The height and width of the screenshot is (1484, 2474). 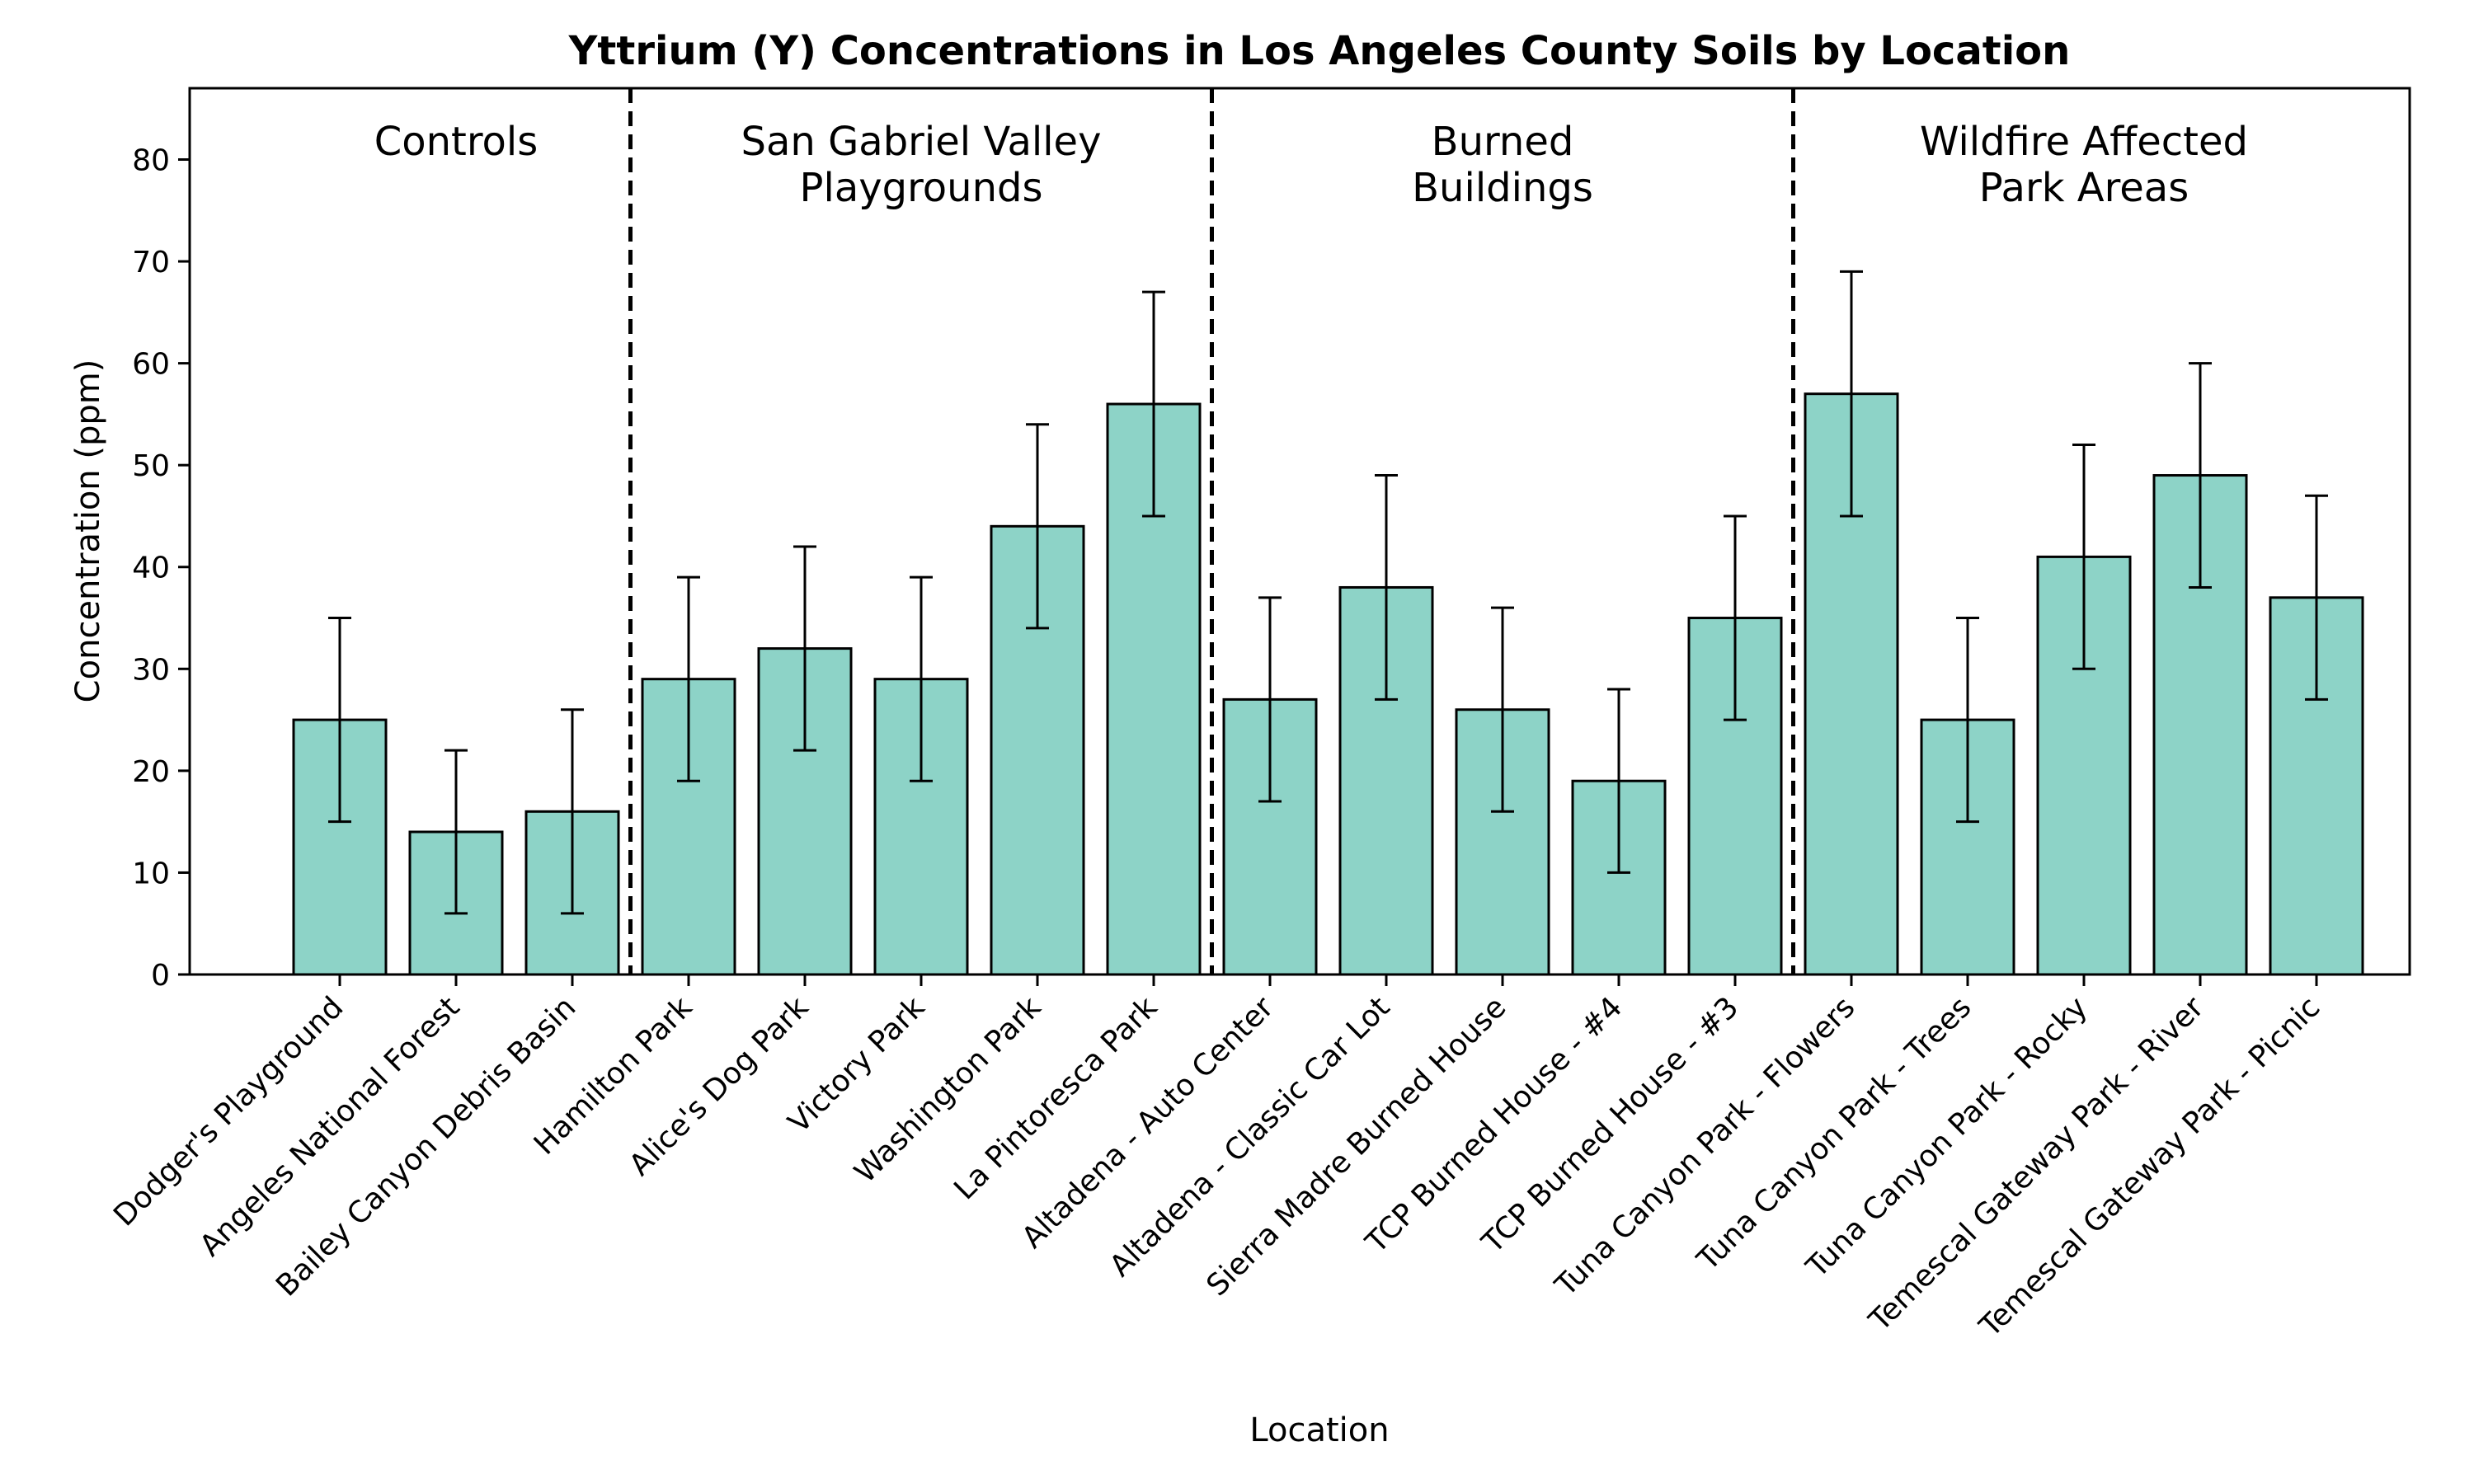 What do you see at coordinates (1502, 188) in the screenshot?
I see `group-label-line: Buildings` at bounding box center [1502, 188].